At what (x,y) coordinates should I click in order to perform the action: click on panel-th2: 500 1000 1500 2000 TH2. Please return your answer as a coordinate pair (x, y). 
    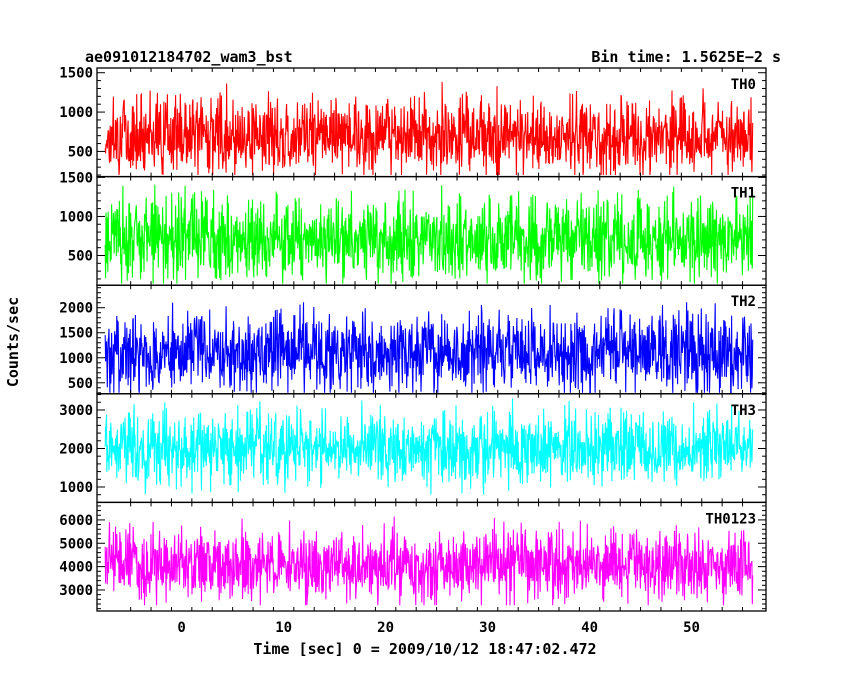
    Looking at the image, I should click on (413, 339).